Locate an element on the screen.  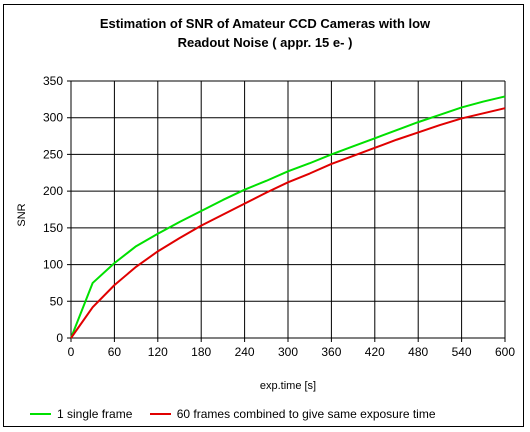
legend-item-single-frame: 1 single frame is located at coordinates (81, 414).